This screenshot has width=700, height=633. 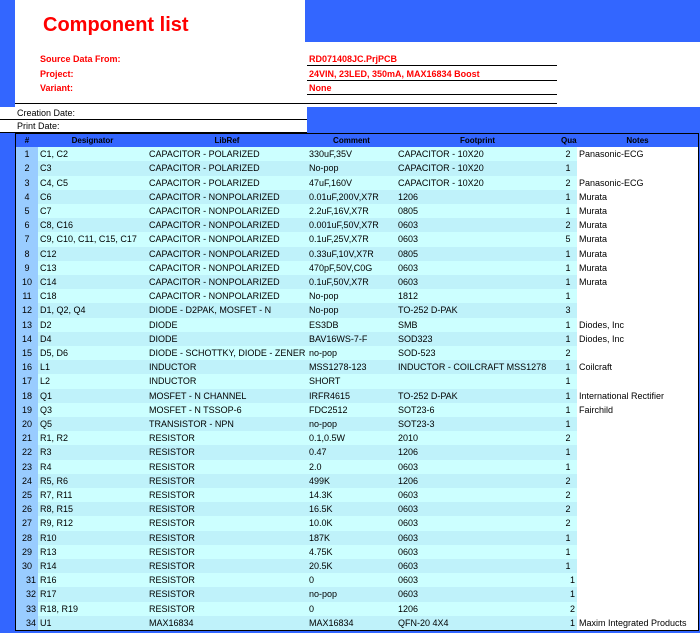 I want to click on table-cell: L2, so click(x=93, y=382).